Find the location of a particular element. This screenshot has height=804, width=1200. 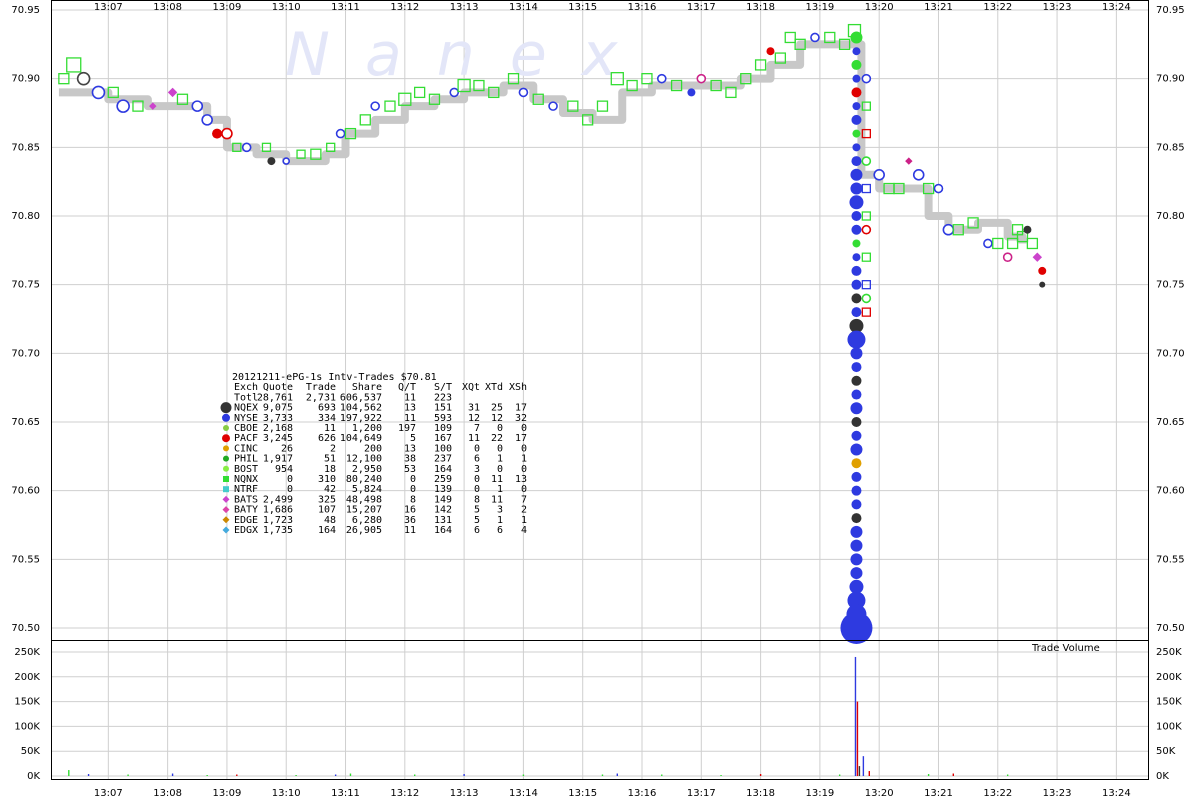

y-tick-label-right: 70.50 is located at coordinates (1170, 628).